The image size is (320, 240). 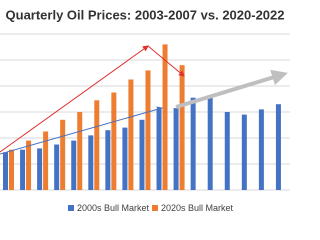 I want to click on arrow-blue, so click(x=81, y=130).